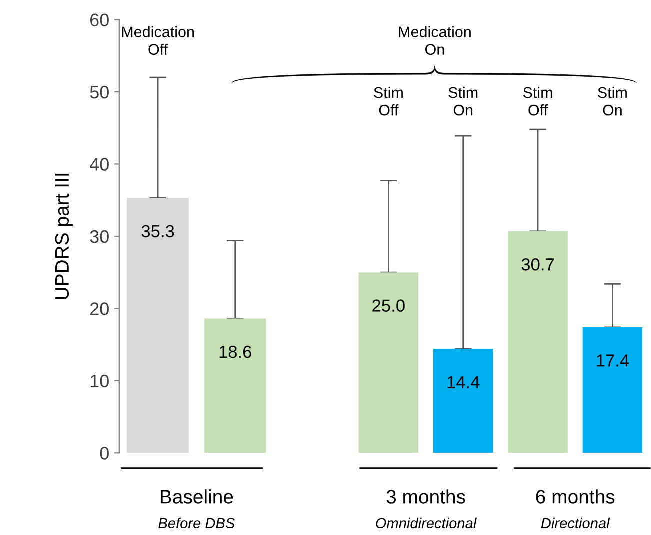 The image size is (651, 535). Describe the element at coordinates (464, 382) in the screenshot. I see `data-label: 14.4` at that location.